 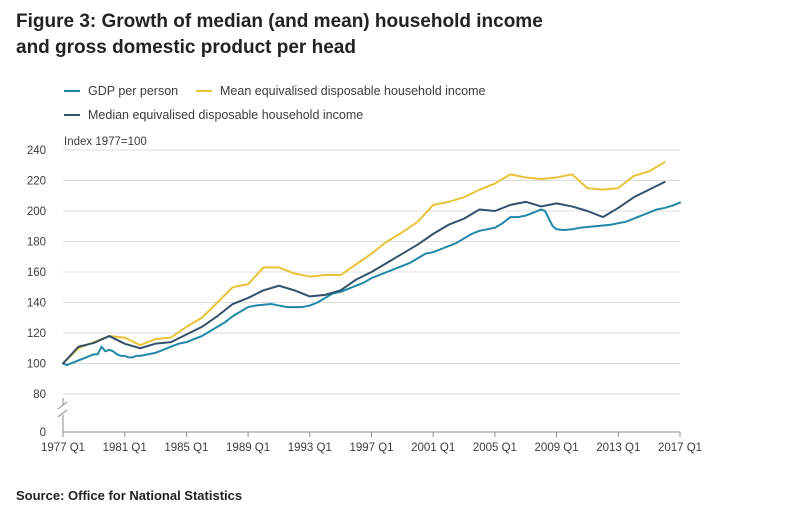 What do you see at coordinates (310, 448) in the screenshot?
I see `x-tick-label: 1993 Q1` at bounding box center [310, 448].